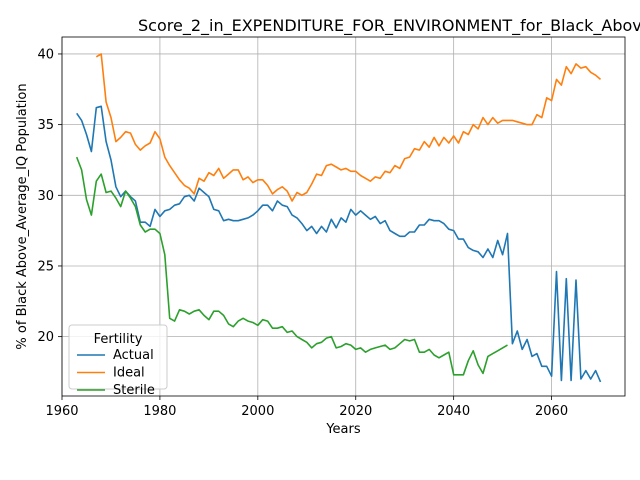  What do you see at coordinates (45, 196) in the screenshot?
I see `y-tick-label: 30` at bounding box center [45, 196].